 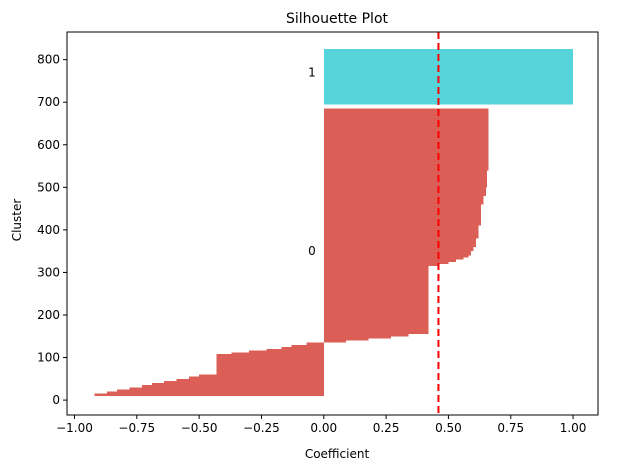 I want to click on x-tick-label: −0.25, so click(x=261, y=428).